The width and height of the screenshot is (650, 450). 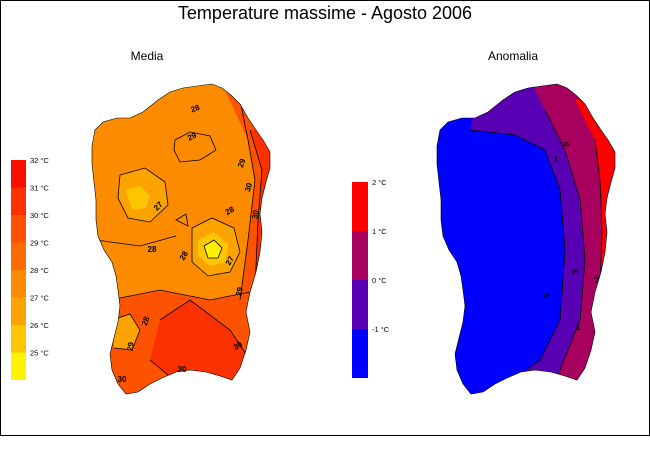 What do you see at coordinates (39, 325) in the screenshot?
I see `legend-label: 26 °C` at bounding box center [39, 325].